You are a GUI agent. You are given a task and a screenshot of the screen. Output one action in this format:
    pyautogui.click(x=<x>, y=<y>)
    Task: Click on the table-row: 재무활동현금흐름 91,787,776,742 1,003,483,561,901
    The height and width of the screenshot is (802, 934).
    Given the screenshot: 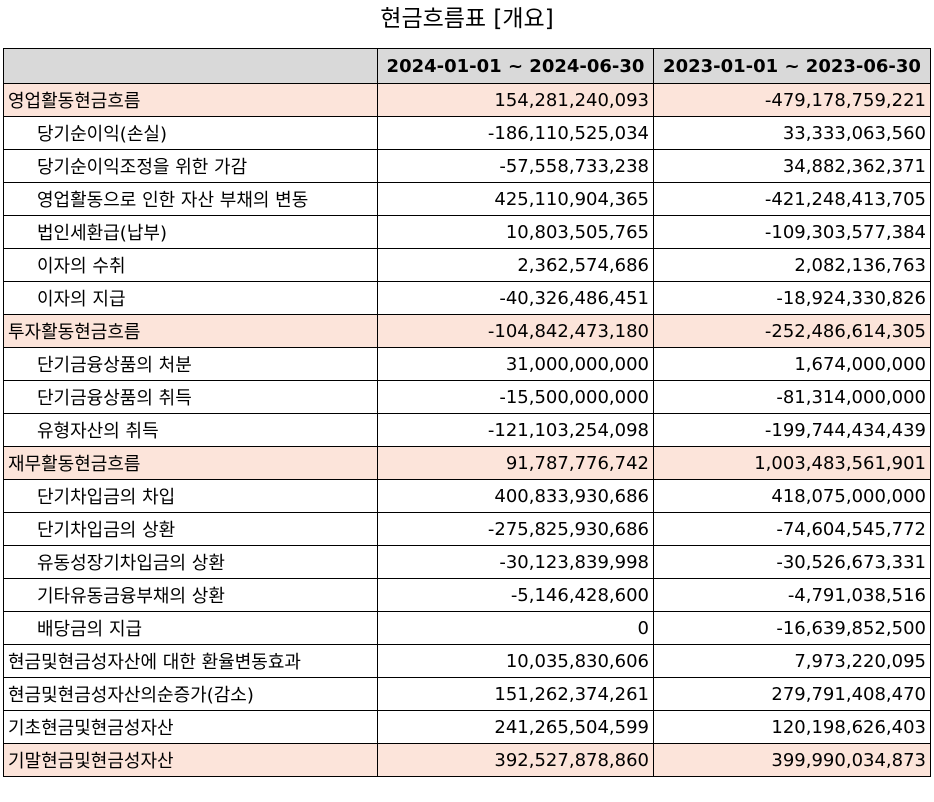 What is the action you would take?
    pyautogui.click(x=467, y=463)
    